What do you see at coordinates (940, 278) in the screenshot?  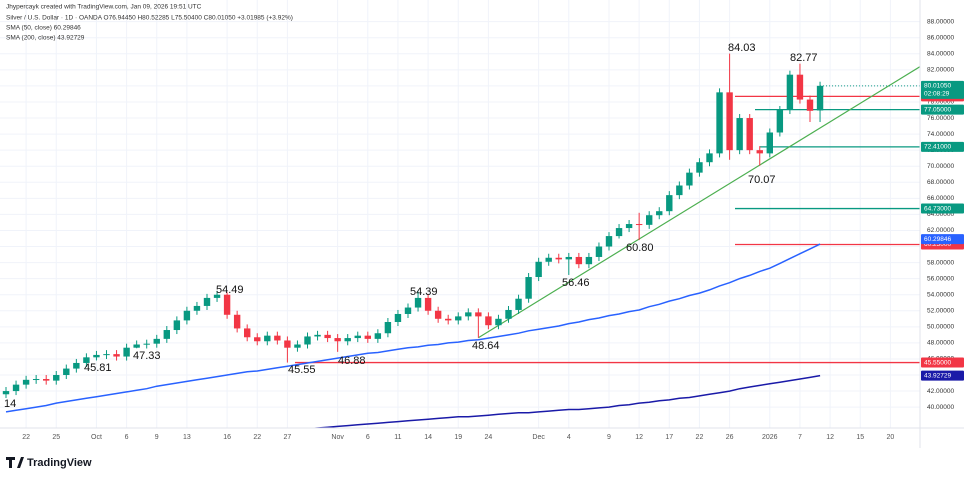 I see `y-tick-label: 56.00000` at bounding box center [940, 278].